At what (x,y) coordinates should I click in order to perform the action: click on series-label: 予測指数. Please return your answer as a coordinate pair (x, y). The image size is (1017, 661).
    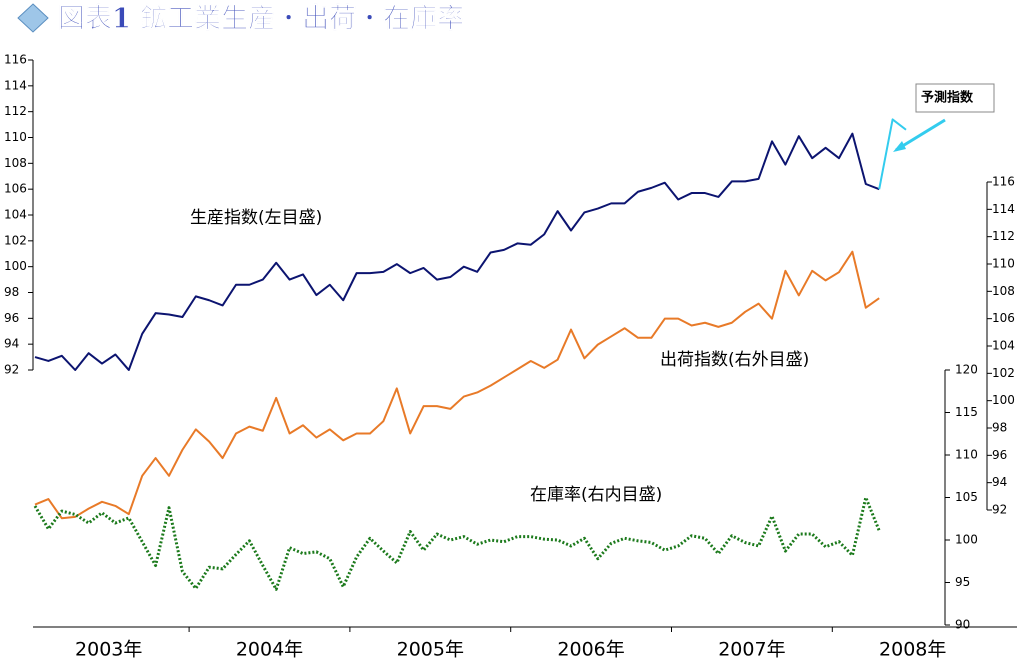
    Looking at the image, I should click on (947, 98).